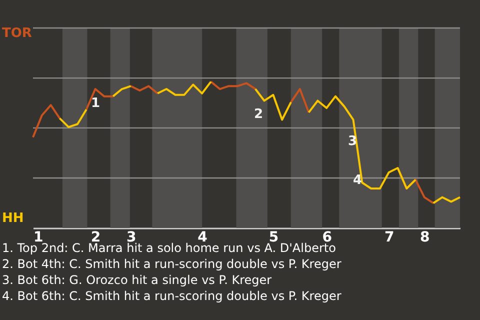 The image size is (480, 320). I want to click on annotation: 4, so click(357, 180).